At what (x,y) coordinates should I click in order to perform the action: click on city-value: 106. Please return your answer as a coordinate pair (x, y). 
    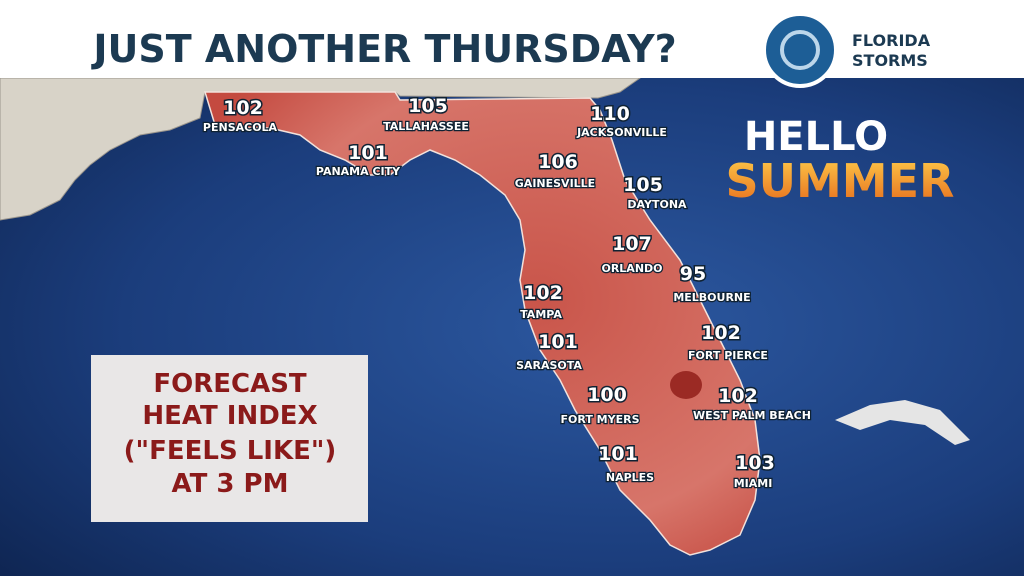
    Looking at the image, I should click on (558, 162).